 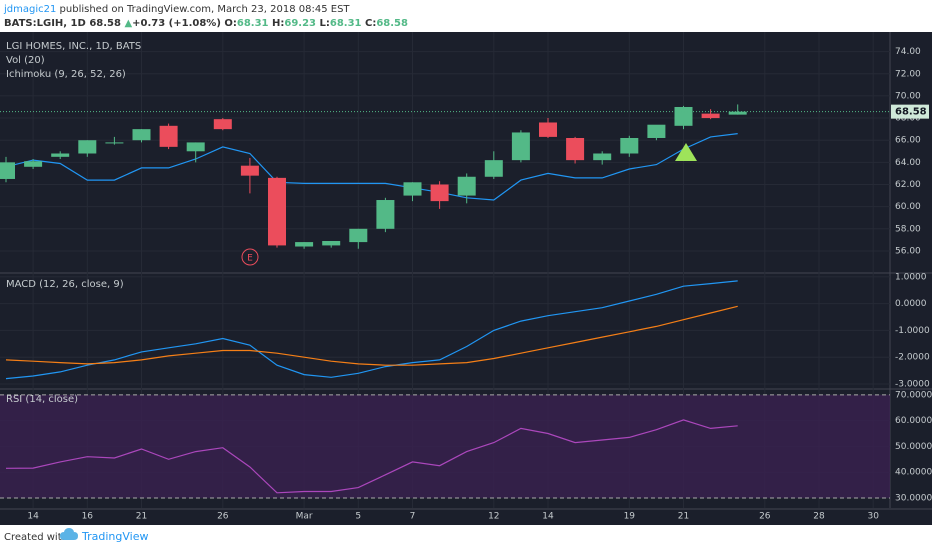 What do you see at coordinates (913, 498) in the screenshot?
I see `y-tick-label: 30.0000` at bounding box center [913, 498].